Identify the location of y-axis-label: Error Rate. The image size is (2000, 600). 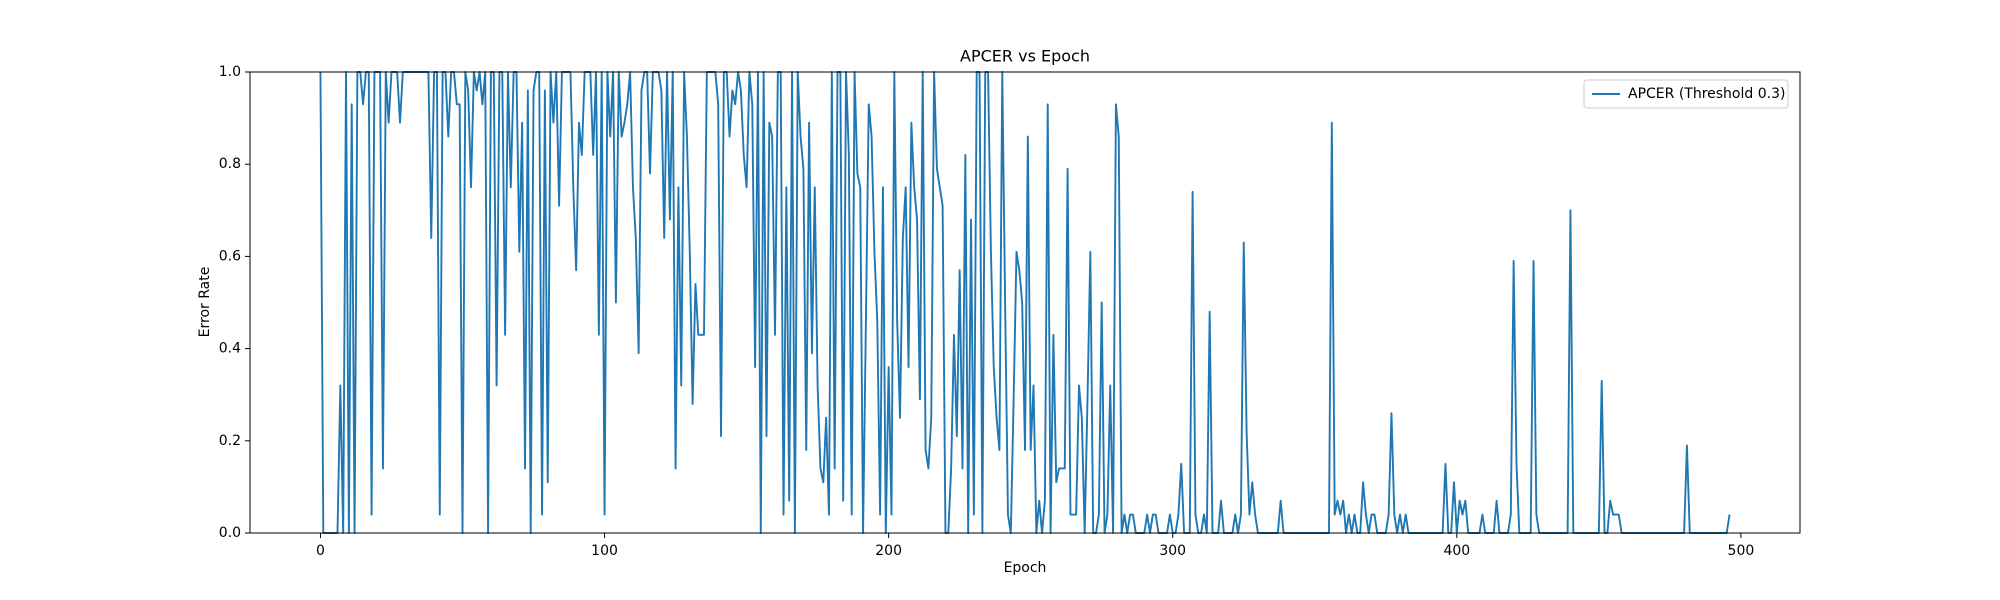
(205, 302).